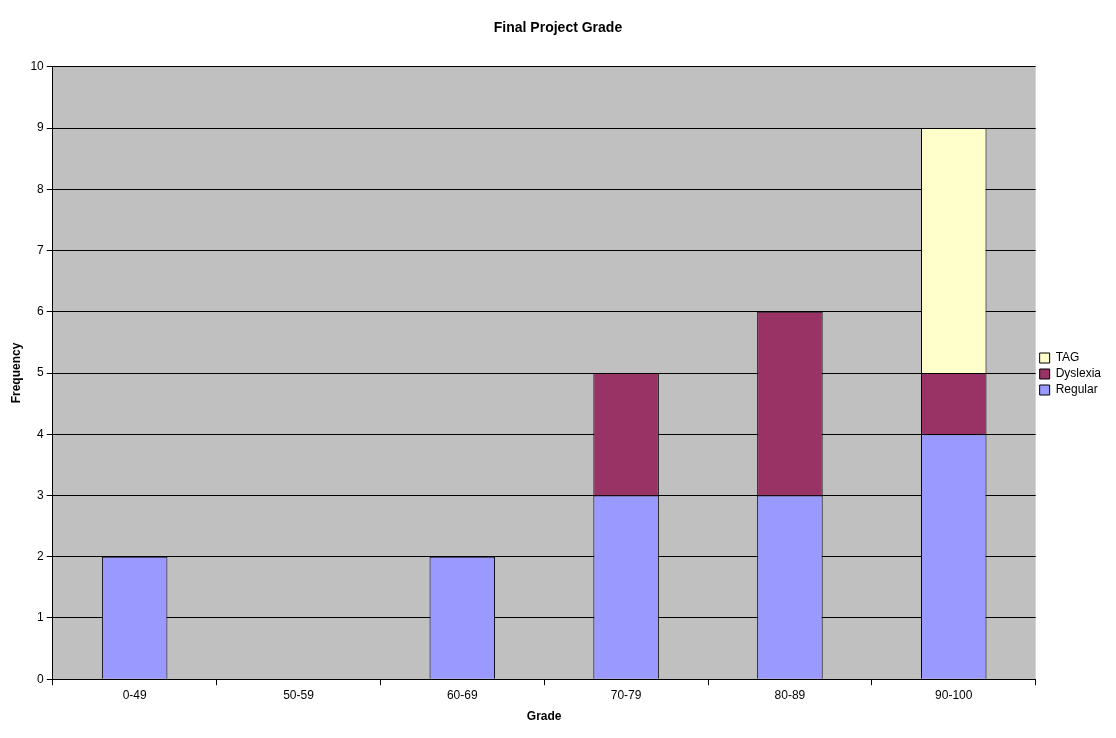 This screenshot has width=1116, height=738. I want to click on x-tick-label: 0-49, so click(134, 694).